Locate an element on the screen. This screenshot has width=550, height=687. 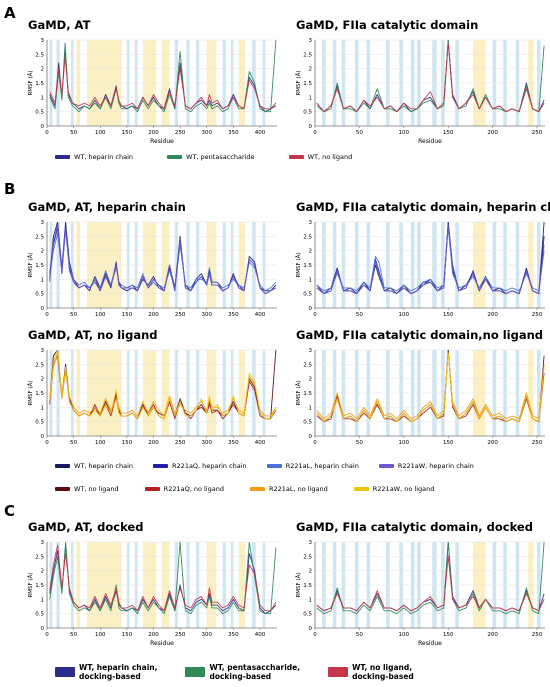
chart-title: GaMD, FIIa catalytic domain, docked is located at coordinates (414, 527).